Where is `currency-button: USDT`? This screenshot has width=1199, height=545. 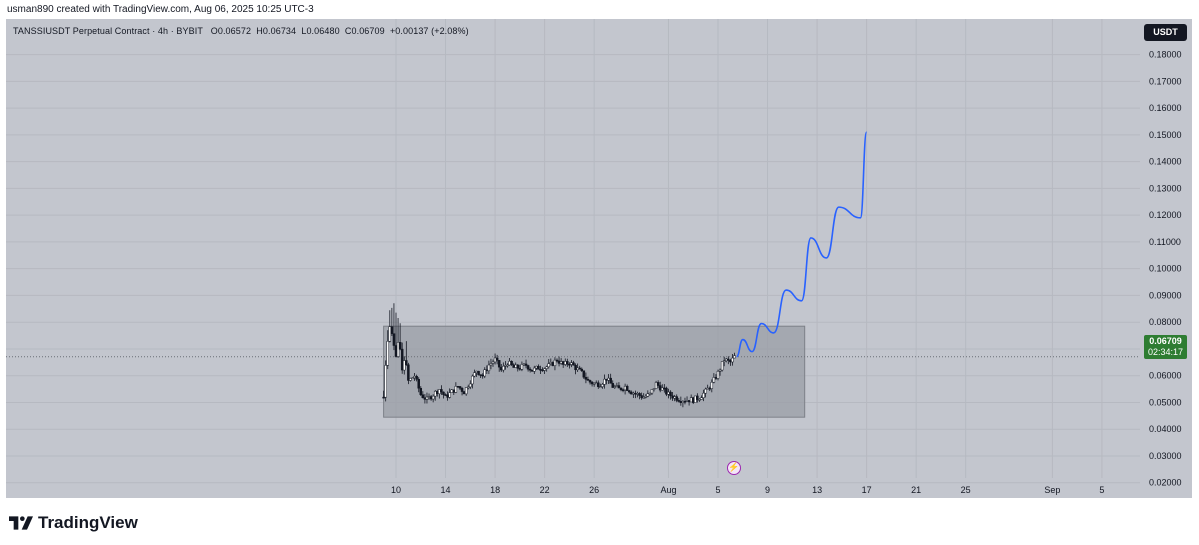
currency-button: USDT is located at coordinates (1165, 32).